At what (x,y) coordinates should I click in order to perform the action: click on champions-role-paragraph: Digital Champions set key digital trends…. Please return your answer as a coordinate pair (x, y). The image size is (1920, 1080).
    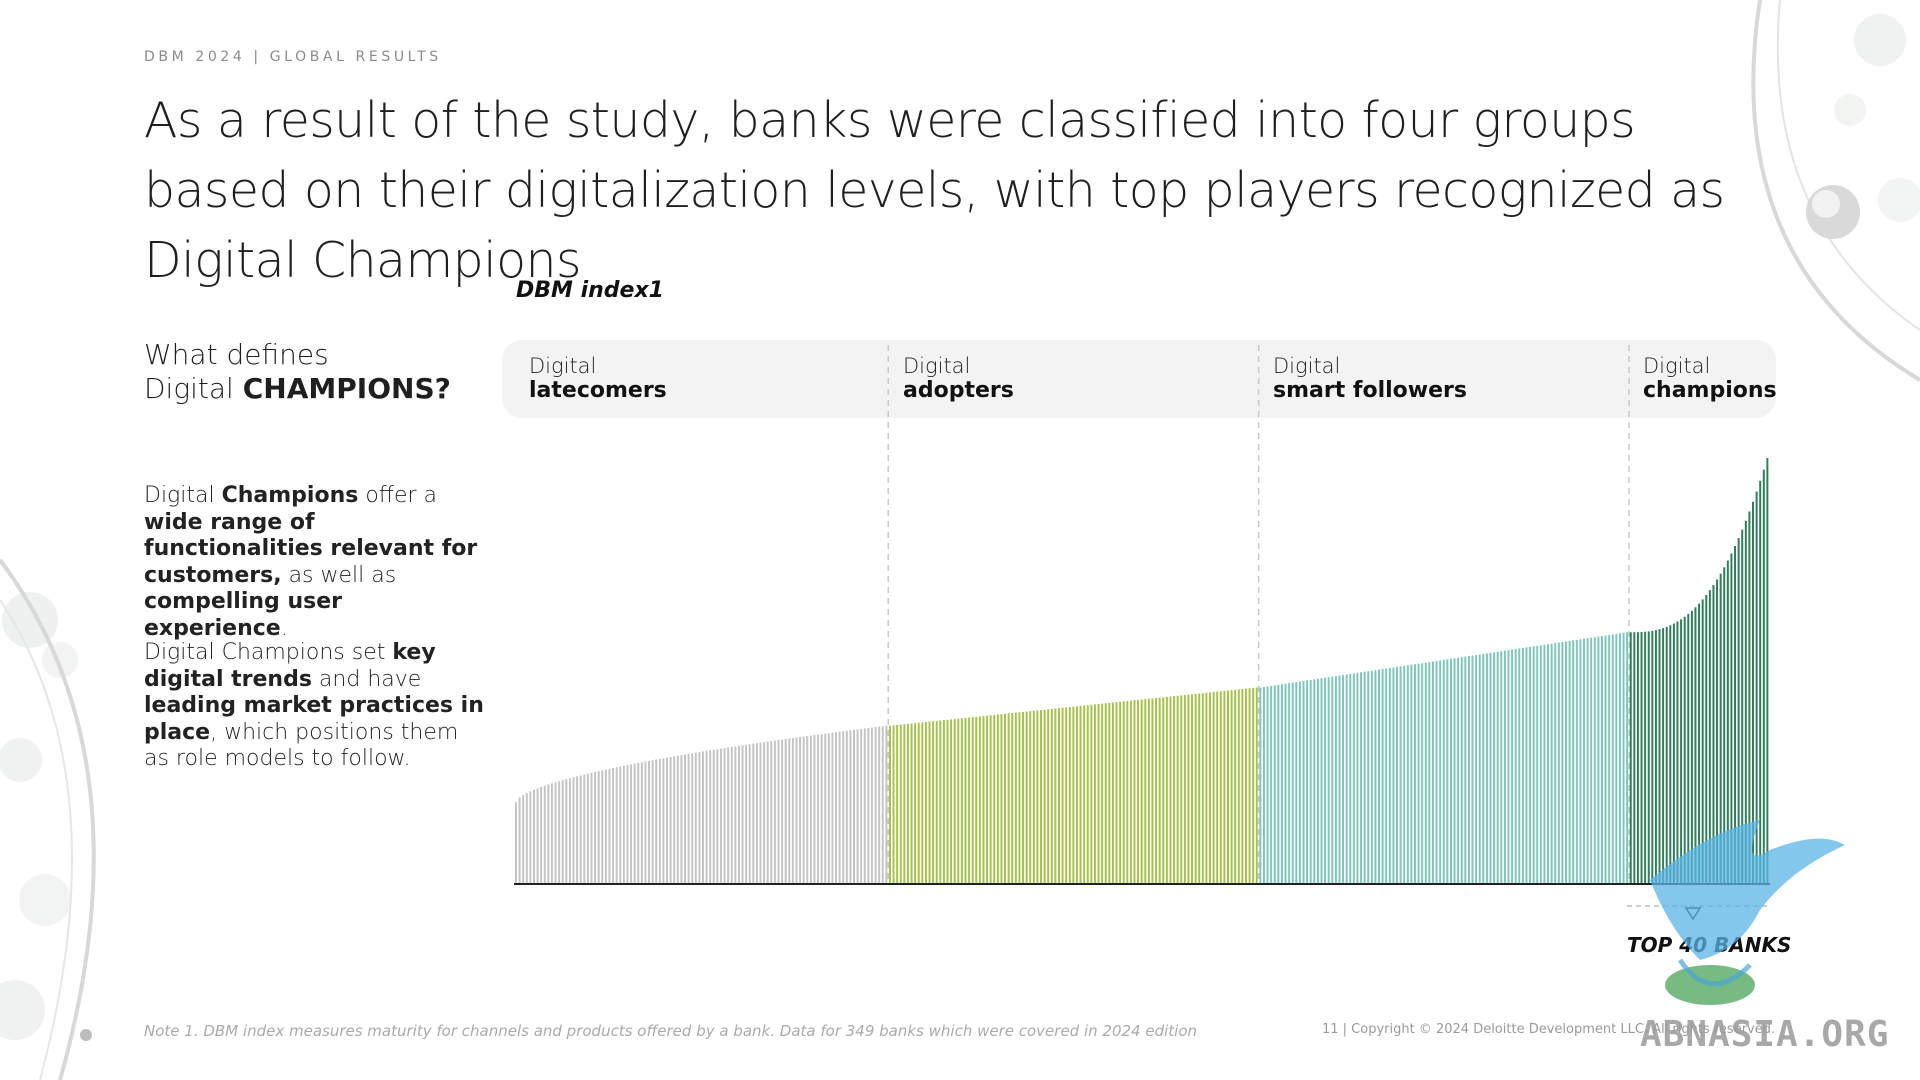
    Looking at the image, I should click on (314, 706).